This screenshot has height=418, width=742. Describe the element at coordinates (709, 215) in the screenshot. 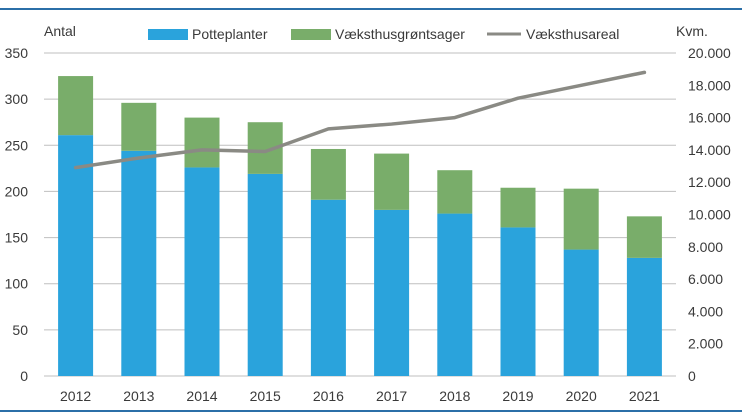

I see `y-right-tick-label: 10.000` at that location.